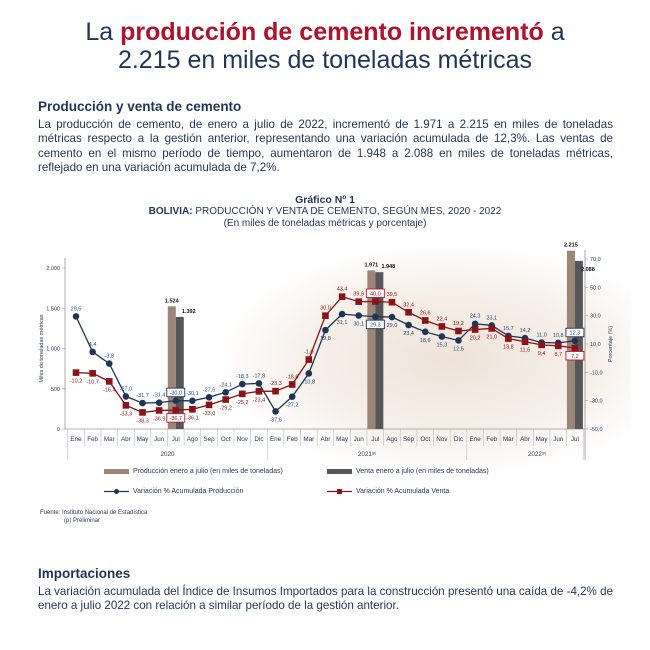 The width and height of the screenshot is (650, 650). What do you see at coordinates (425, 313) in the screenshot?
I see `data-label-venta: 26,6` at bounding box center [425, 313].